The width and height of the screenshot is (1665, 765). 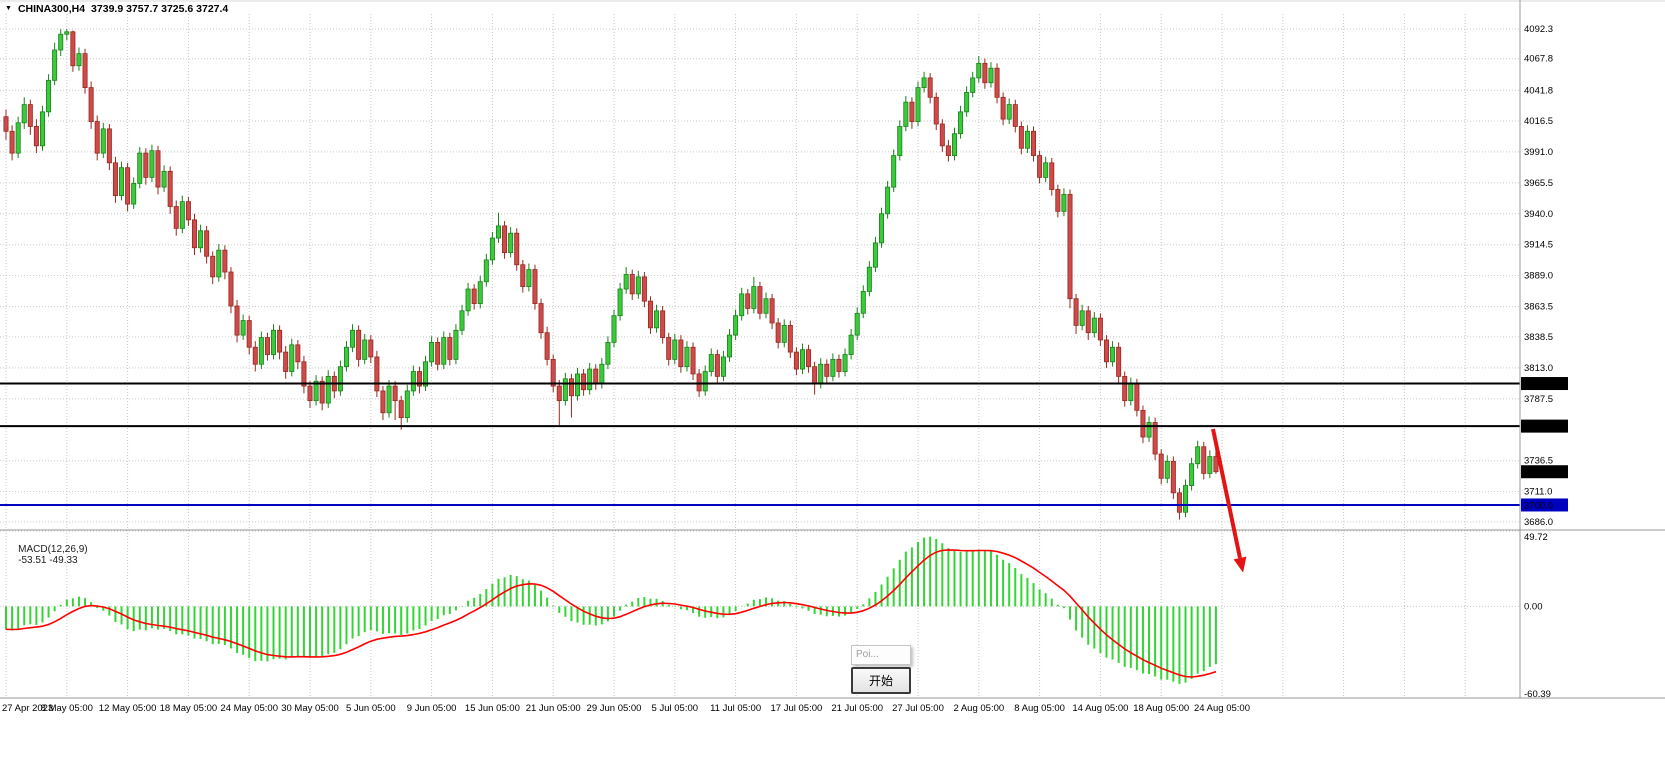 I want to click on svg-text: 0.00, so click(x=1533, y=606).